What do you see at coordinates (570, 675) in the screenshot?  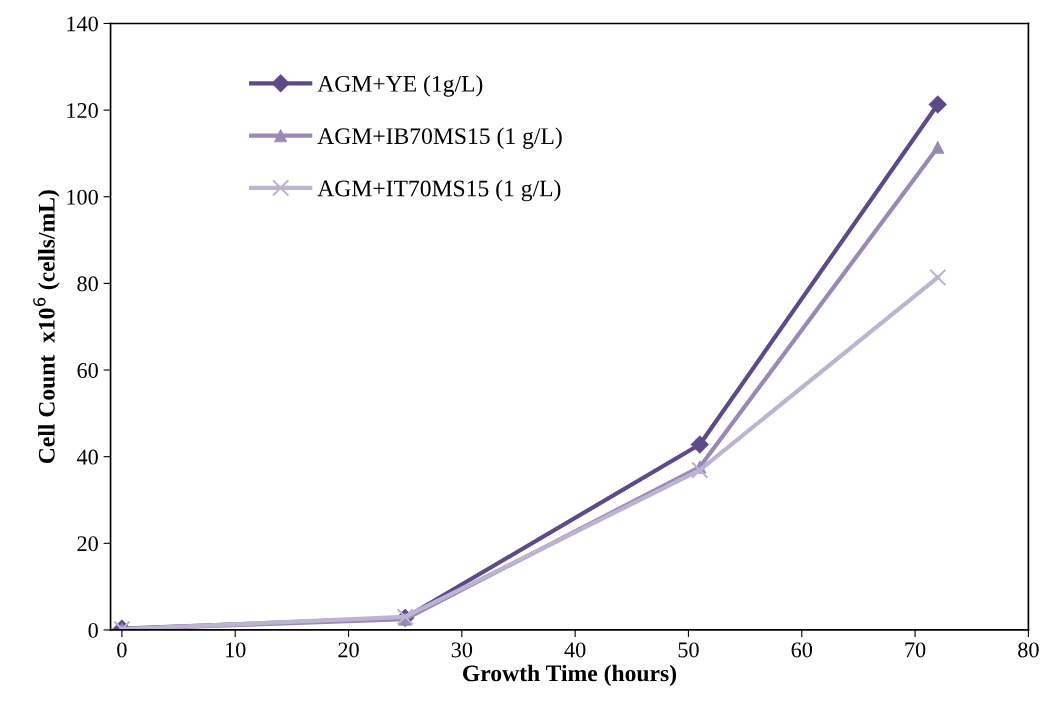 I see `x-axis-title: Growth Time (hours)` at bounding box center [570, 675].